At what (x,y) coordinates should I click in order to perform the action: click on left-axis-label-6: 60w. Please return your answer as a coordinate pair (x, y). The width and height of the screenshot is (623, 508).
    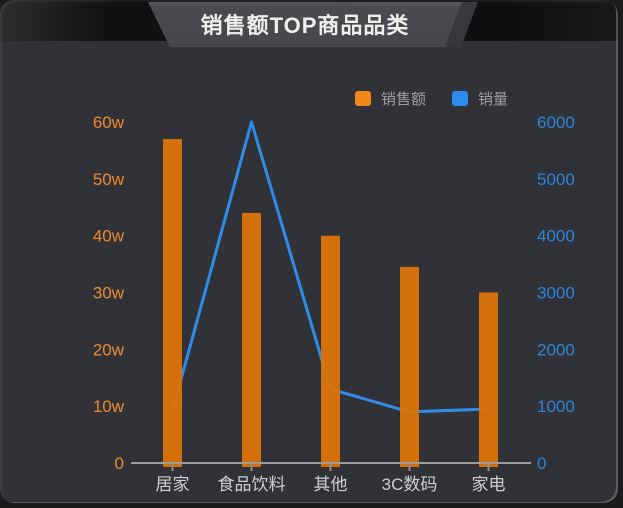
    Looking at the image, I should click on (109, 122).